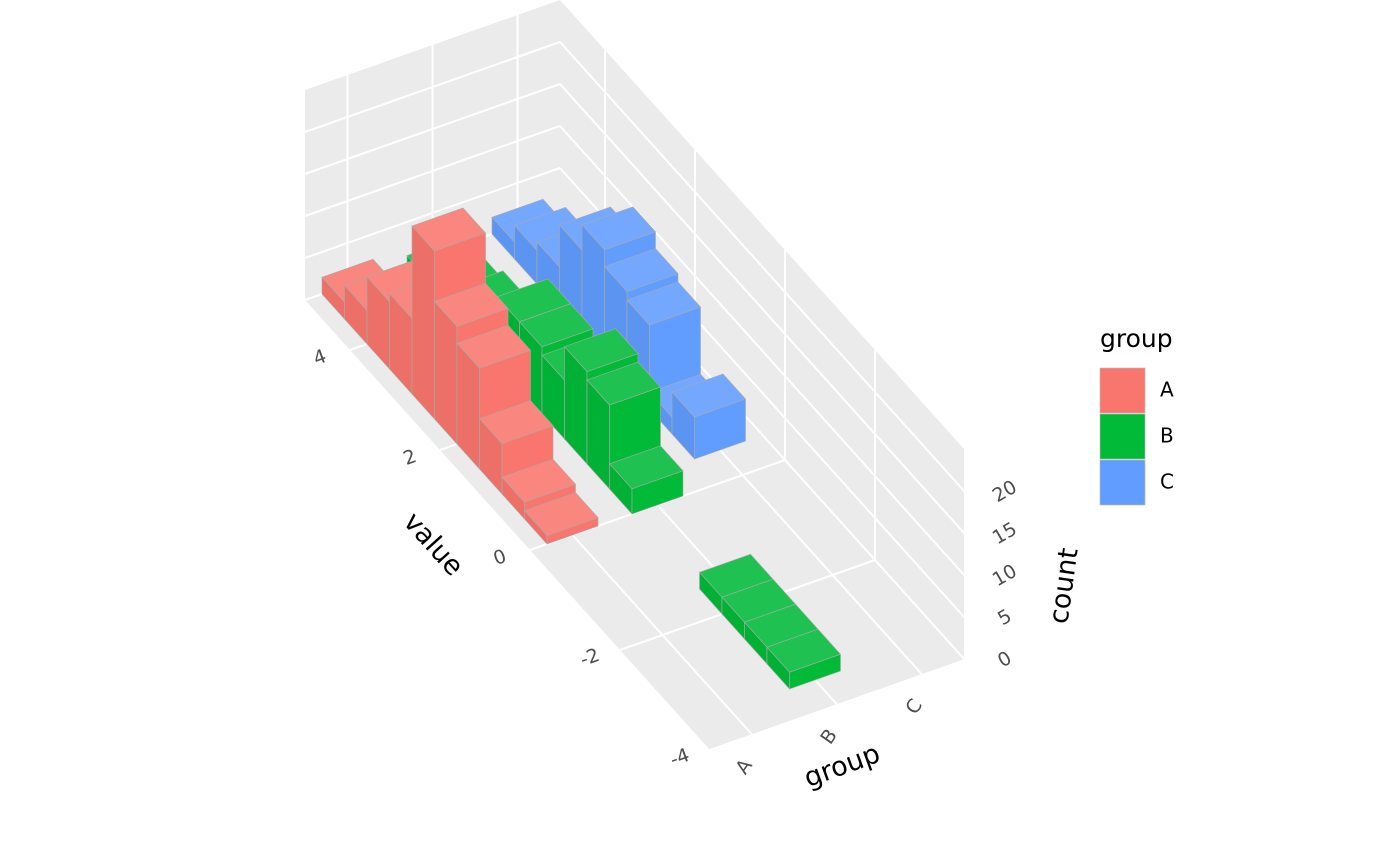  I want to click on group-axis-label: group, so click(842, 766).